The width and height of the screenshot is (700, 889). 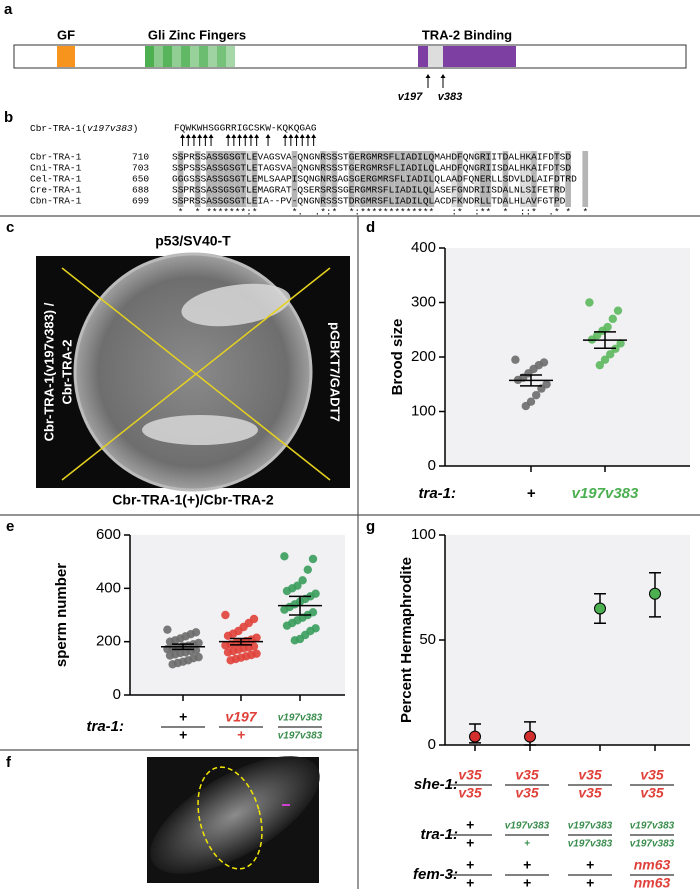 I want to click on panel-label: a, so click(x=8, y=9).